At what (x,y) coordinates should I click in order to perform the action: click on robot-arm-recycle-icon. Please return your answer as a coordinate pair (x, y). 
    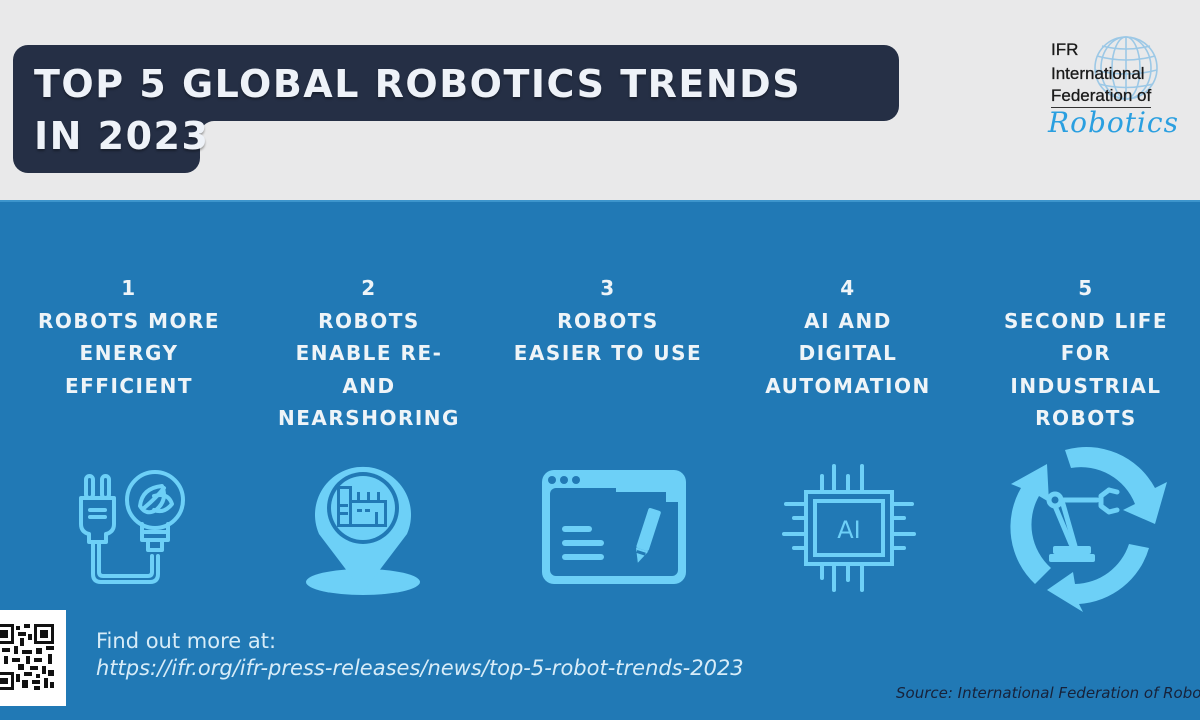
    Looking at the image, I should click on (1087, 528).